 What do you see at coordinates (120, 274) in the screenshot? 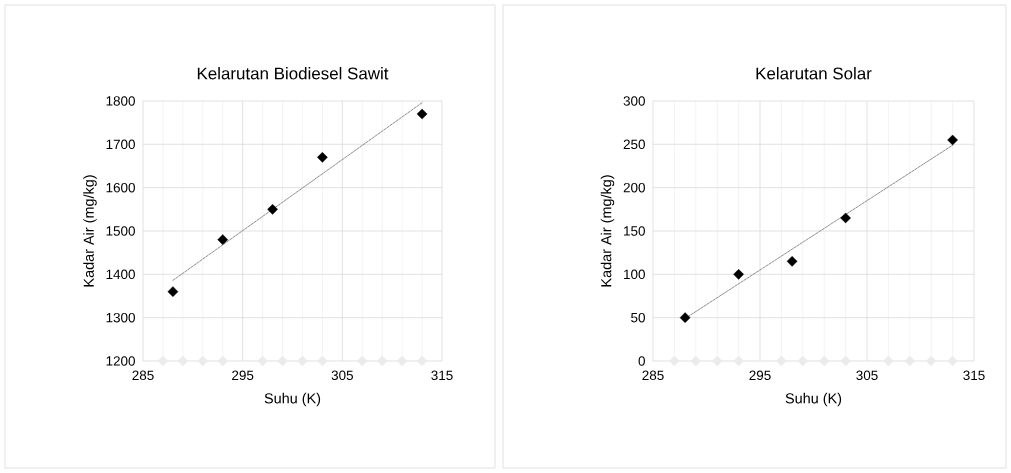
I see `y-tick-label: 1400` at bounding box center [120, 274].